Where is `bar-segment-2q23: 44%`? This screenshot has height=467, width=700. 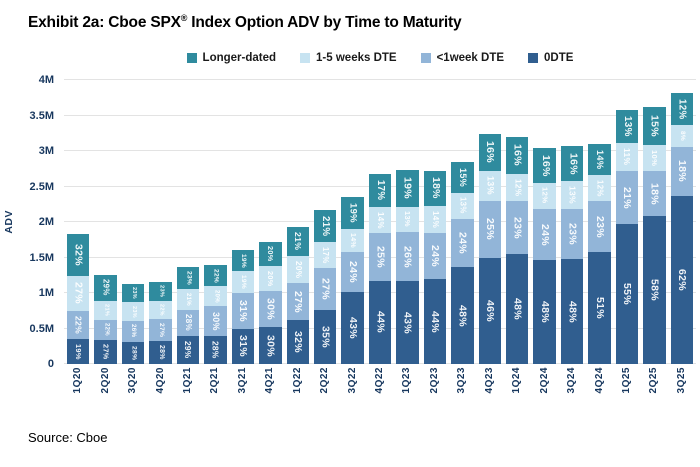 bar-segment-2q23: 44% is located at coordinates (435, 321).